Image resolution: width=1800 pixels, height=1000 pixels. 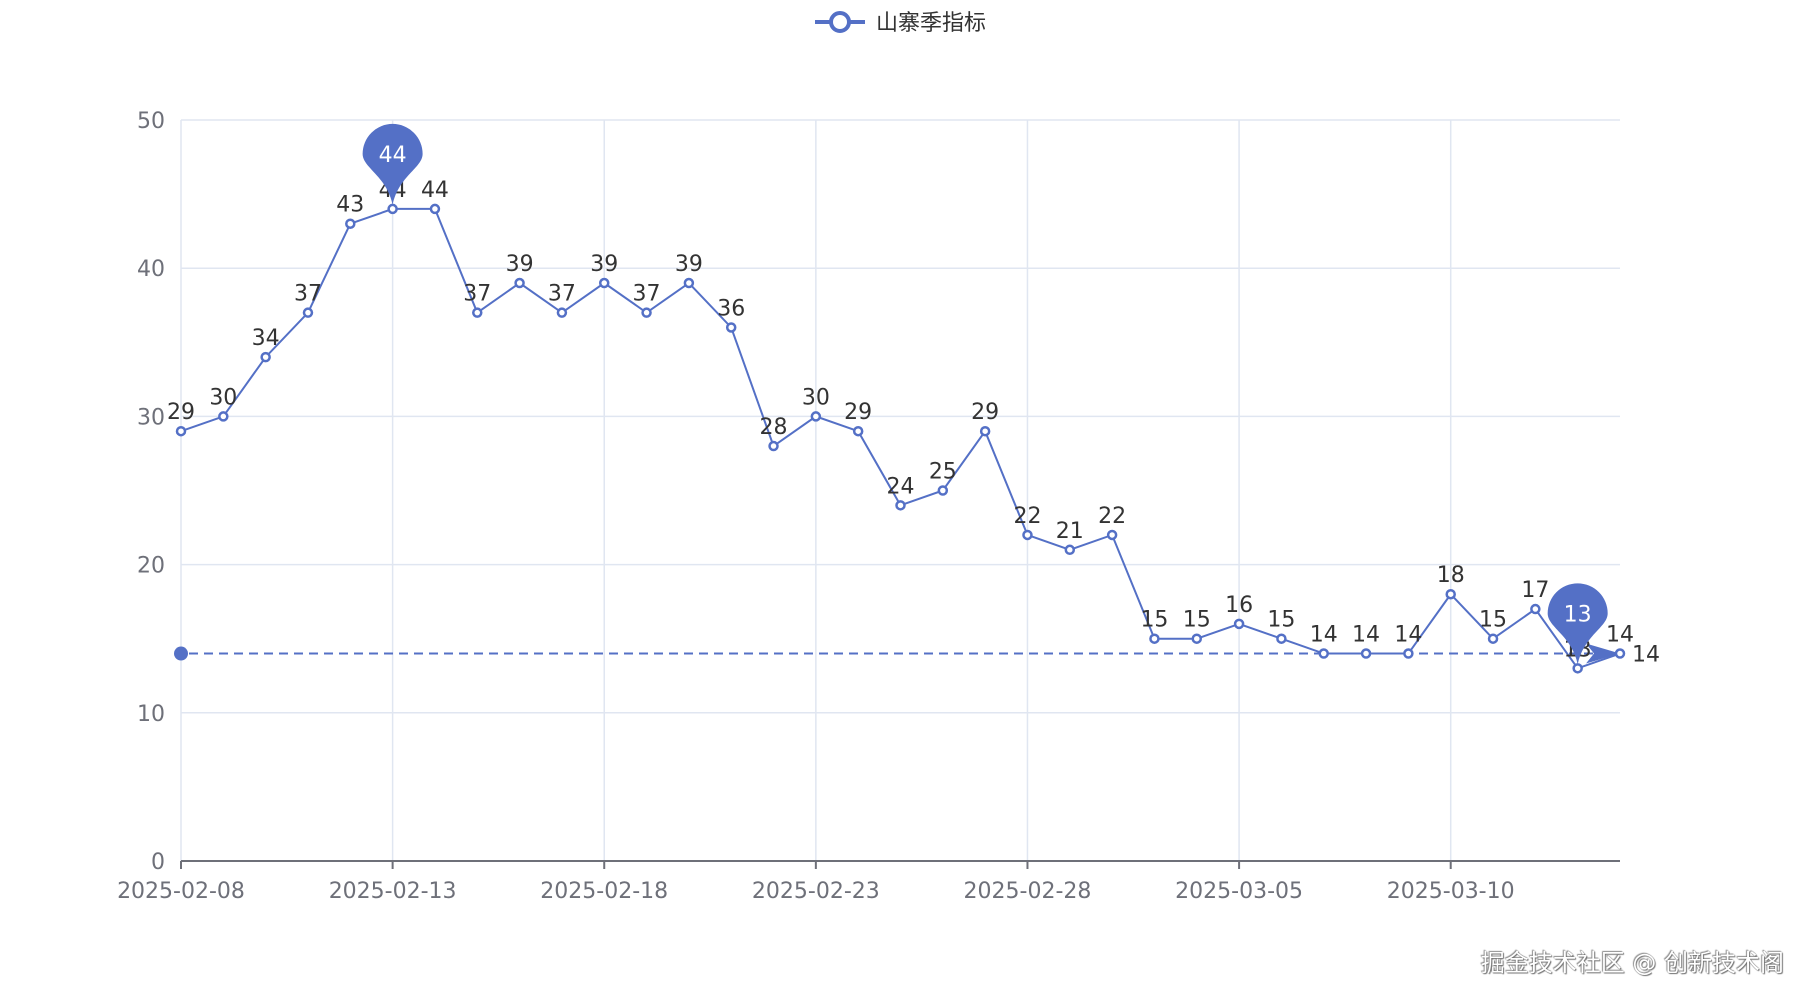 What do you see at coordinates (943, 472) in the screenshot?
I see `data-label: 25` at bounding box center [943, 472].